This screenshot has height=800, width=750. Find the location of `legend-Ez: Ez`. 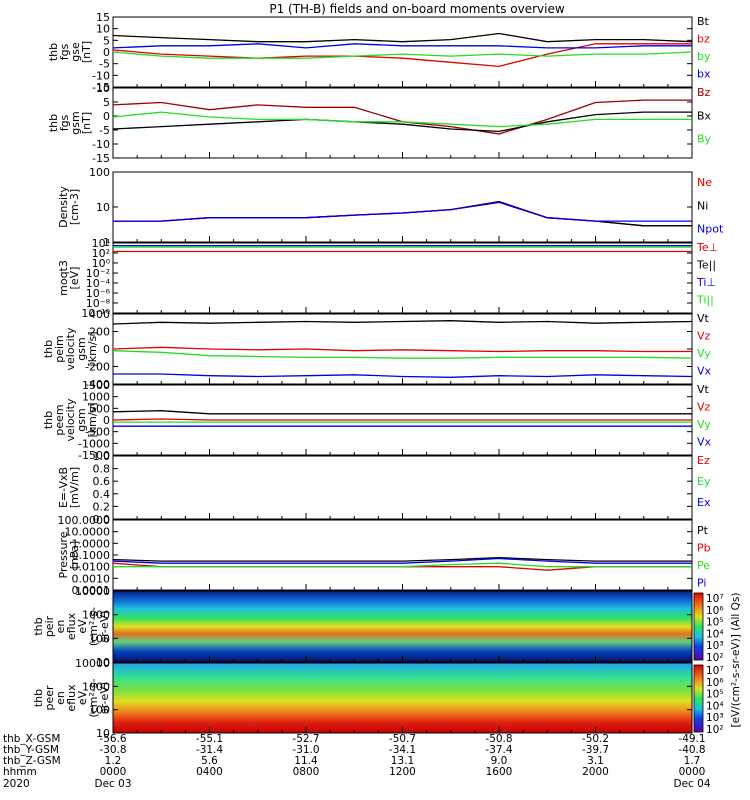

legend-Ez: Ez is located at coordinates (703, 460).